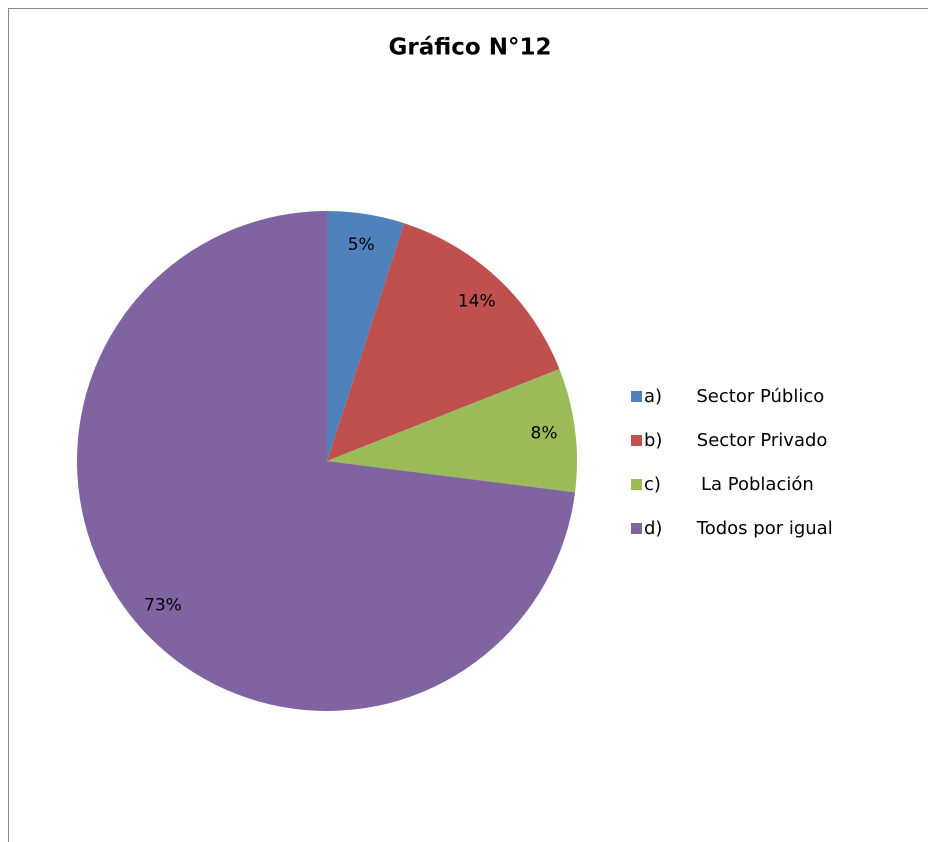 This screenshot has width=928, height=842. Describe the element at coordinates (470, 48) in the screenshot. I see `chart-title: Gráfico N°12` at that location.